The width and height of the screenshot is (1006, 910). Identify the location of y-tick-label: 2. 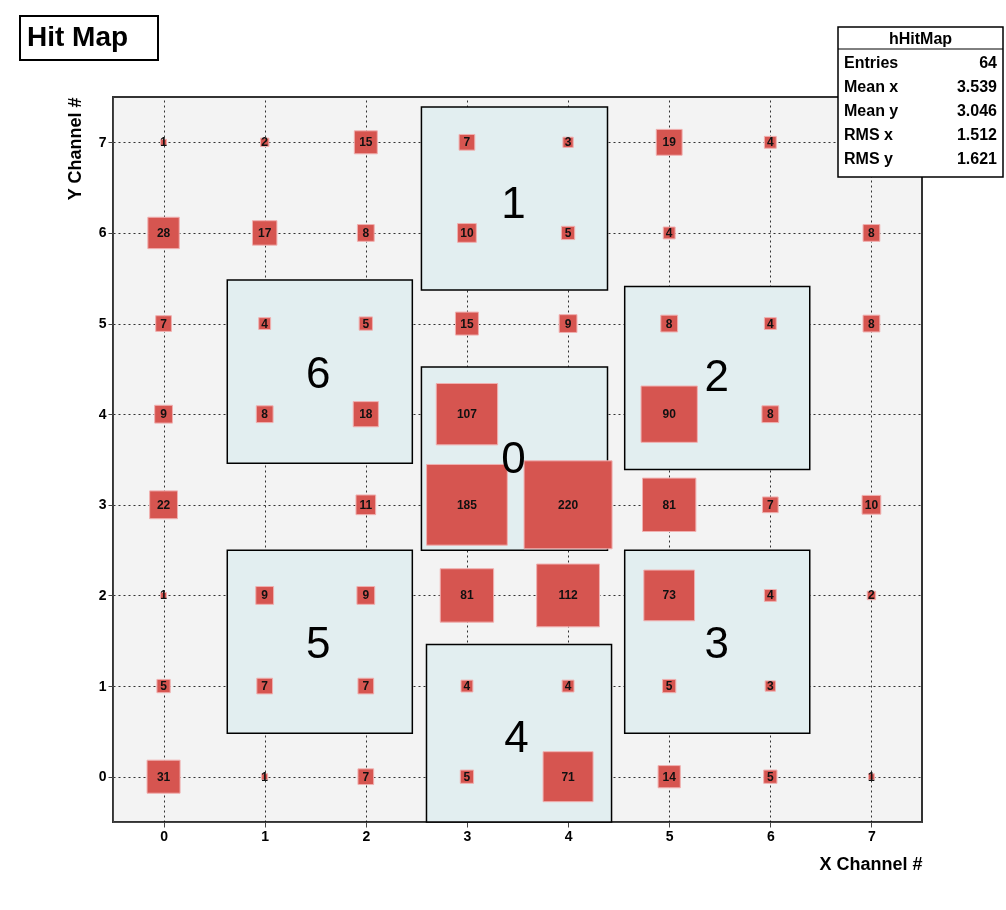
(102, 594).